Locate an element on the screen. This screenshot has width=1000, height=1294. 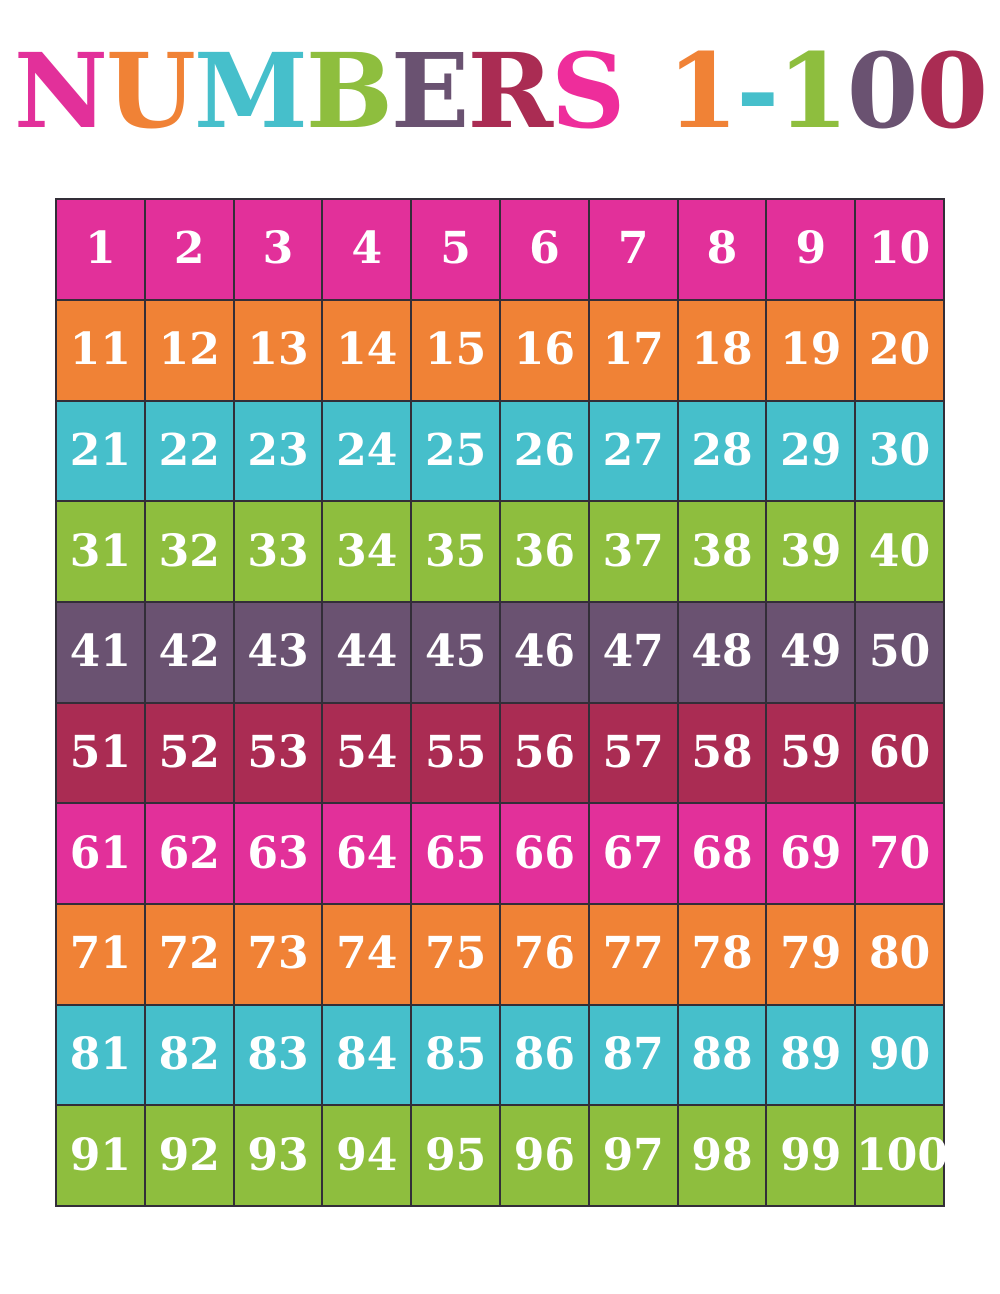
number-cell: 79 is located at coordinates (811, 954).